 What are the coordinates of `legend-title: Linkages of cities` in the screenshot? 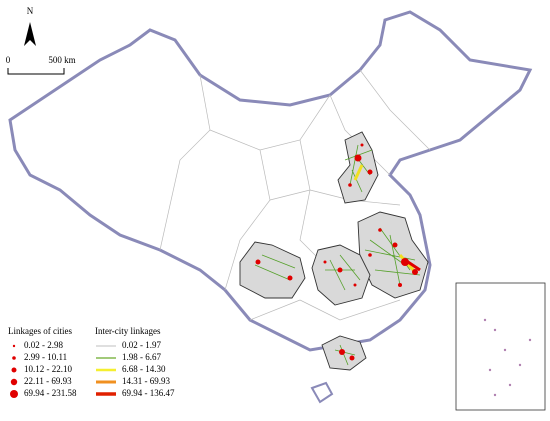 It's located at (40, 331).